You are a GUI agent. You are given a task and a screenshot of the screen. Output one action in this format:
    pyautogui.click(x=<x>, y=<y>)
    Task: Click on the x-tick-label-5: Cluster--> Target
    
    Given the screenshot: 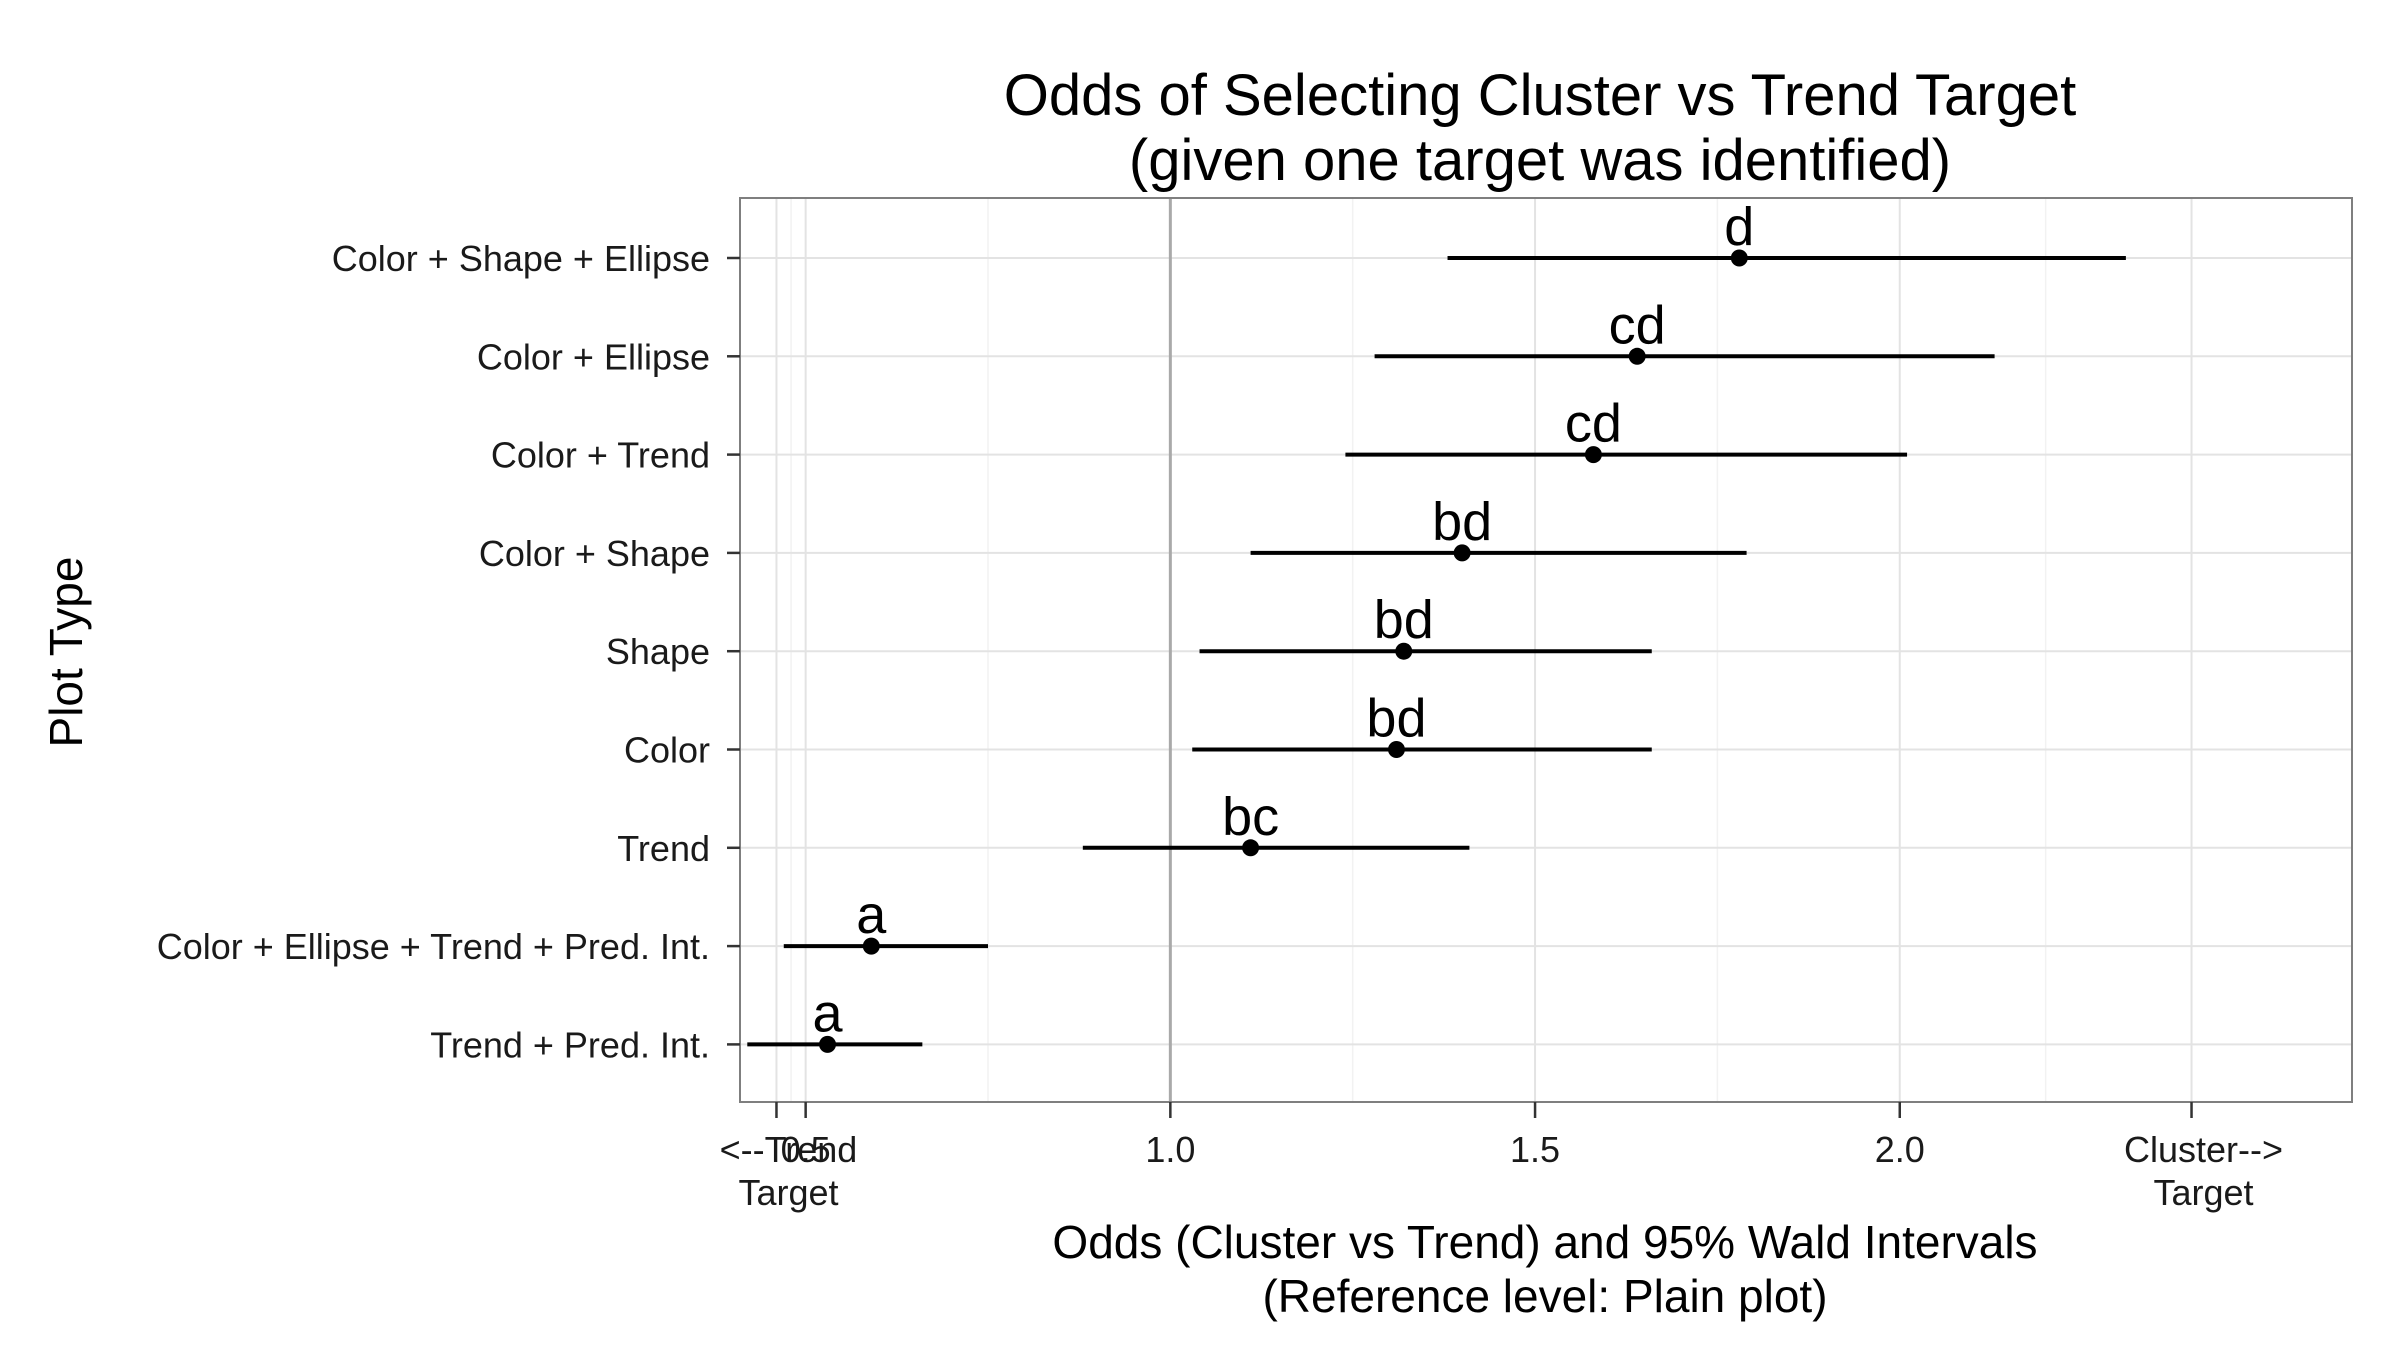 What is the action you would take?
    pyautogui.click(x=2203, y=1171)
    